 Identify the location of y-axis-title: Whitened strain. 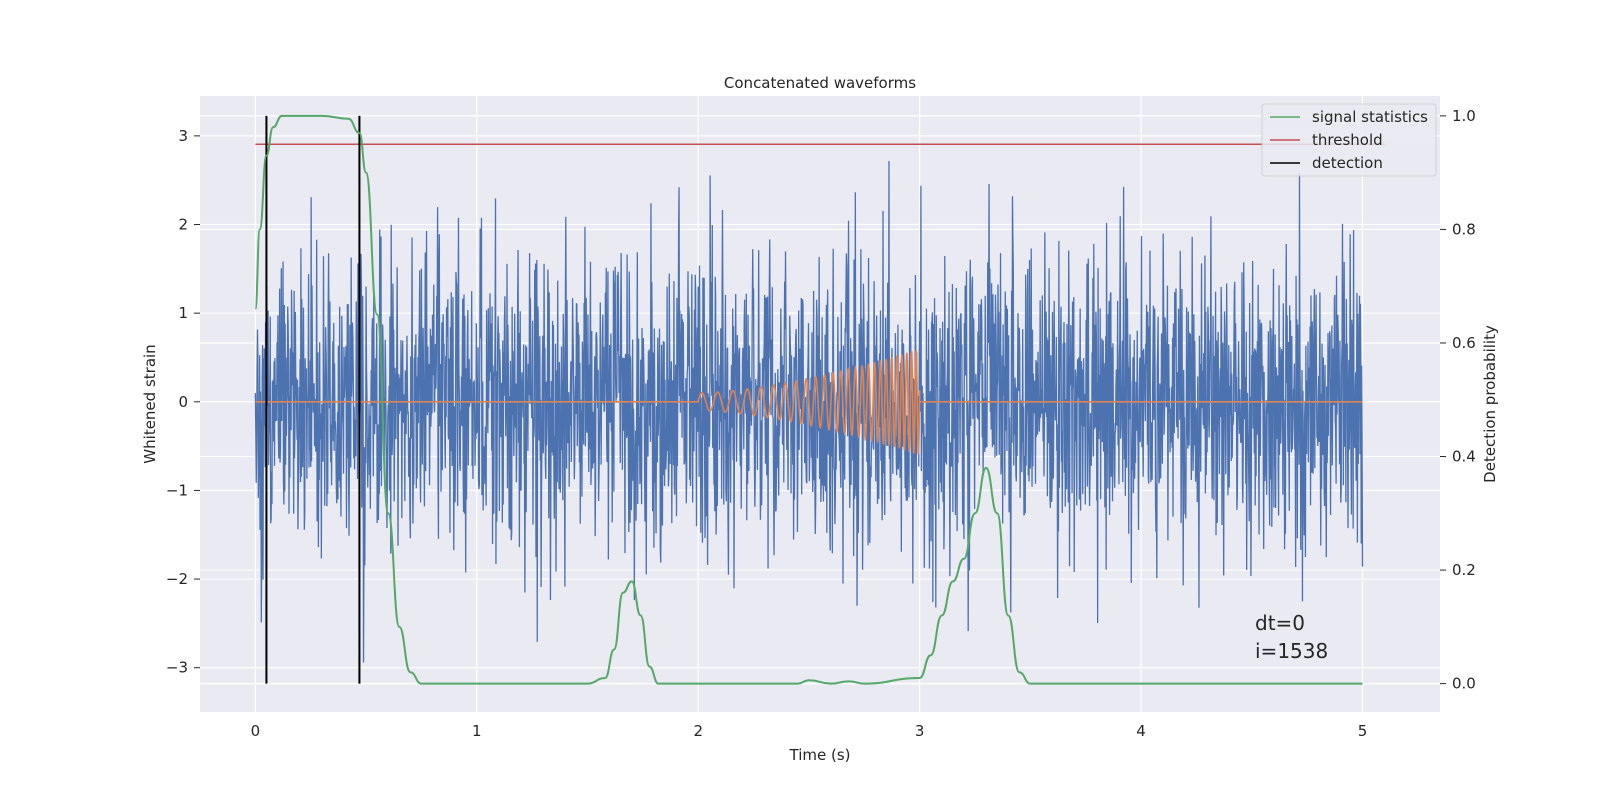
(150, 403).